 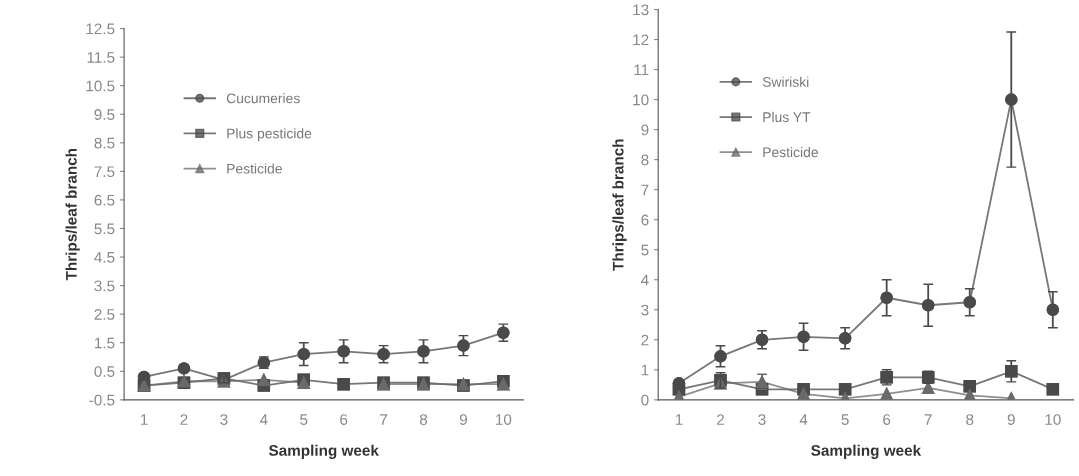 I want to click on y-tick-label: 13, so click(x=641, y=10).